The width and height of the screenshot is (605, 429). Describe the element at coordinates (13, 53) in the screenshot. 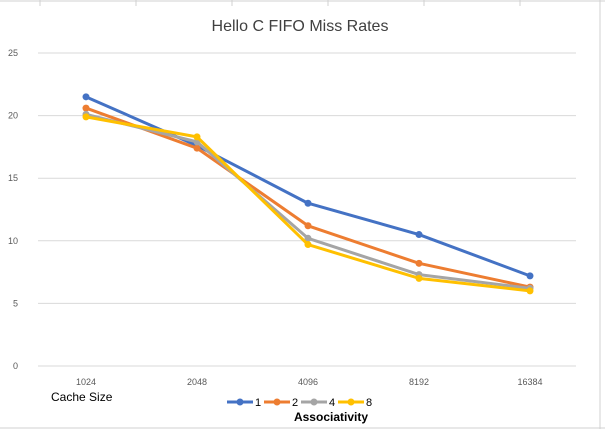

I see `y-tick-label: 25` at that location.